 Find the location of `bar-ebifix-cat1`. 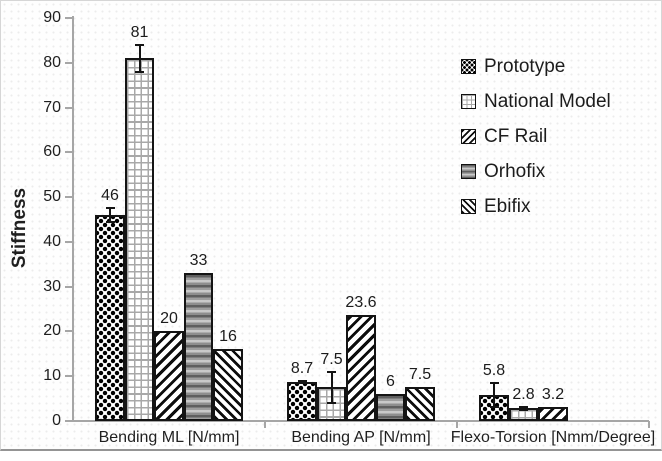

bar-ebifix-cat1 is located at coordinates (420, 404).